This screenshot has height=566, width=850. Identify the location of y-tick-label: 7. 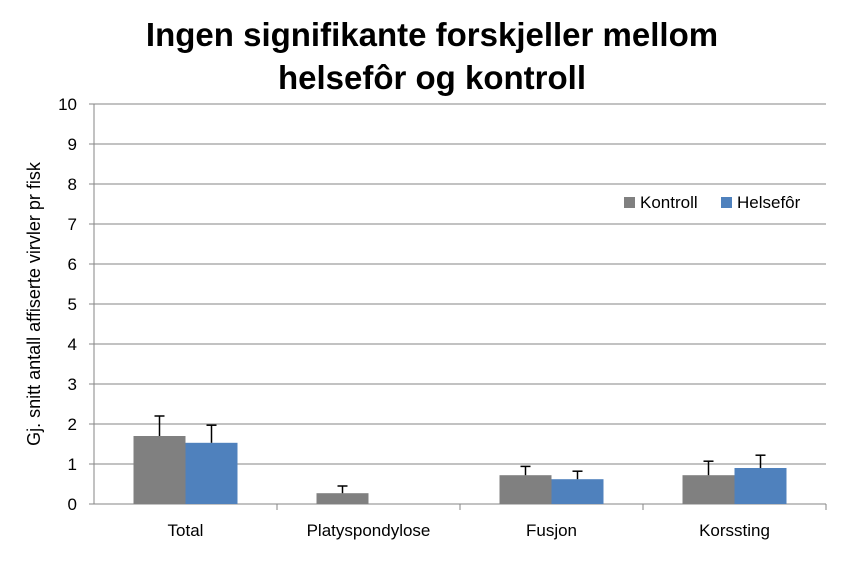
(72, 224).